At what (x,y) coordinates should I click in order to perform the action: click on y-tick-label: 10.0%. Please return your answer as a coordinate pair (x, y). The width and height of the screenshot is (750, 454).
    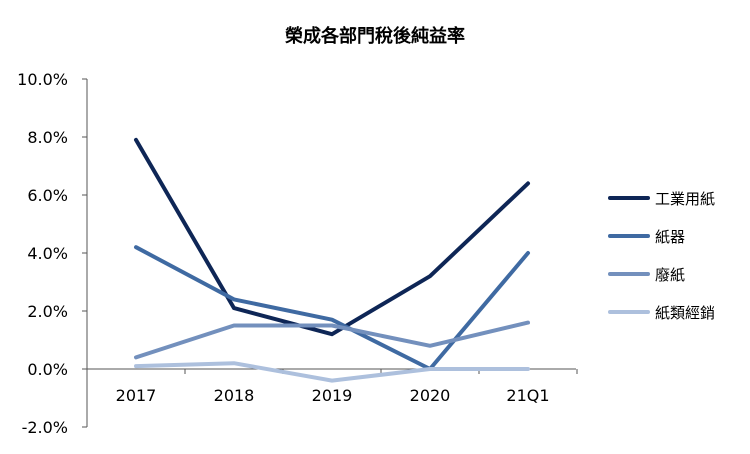
    Looking at the image, I should click on (42, 79).